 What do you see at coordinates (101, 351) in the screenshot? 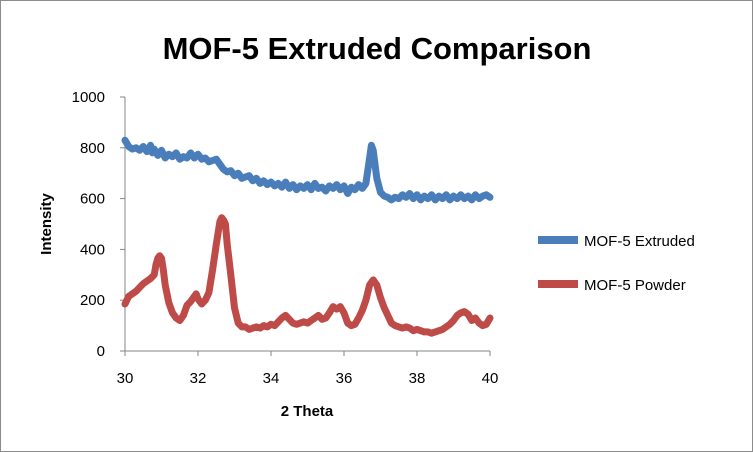
I see `y-tick-label: 0` at bounding box center [101, 351].